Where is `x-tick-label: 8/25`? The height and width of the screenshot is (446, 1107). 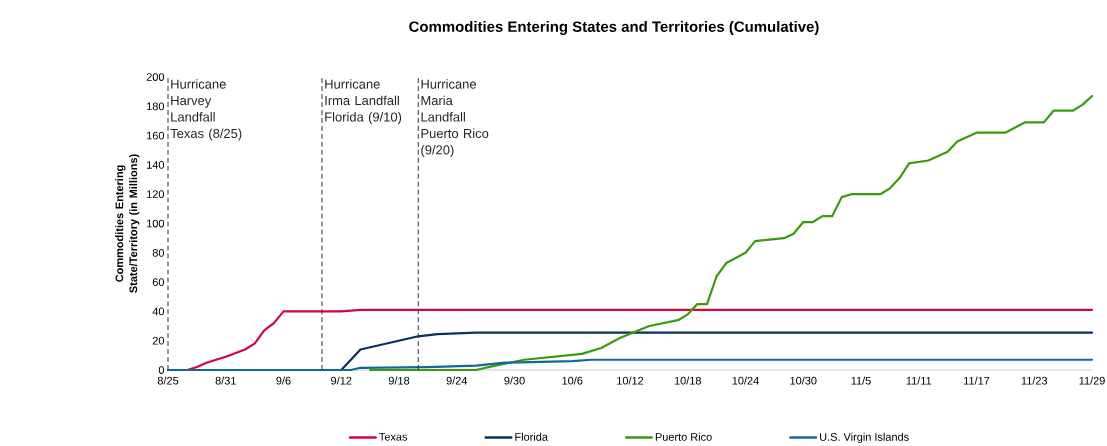 x-tick-label: 8/25 is located at coordinates (168, 380).